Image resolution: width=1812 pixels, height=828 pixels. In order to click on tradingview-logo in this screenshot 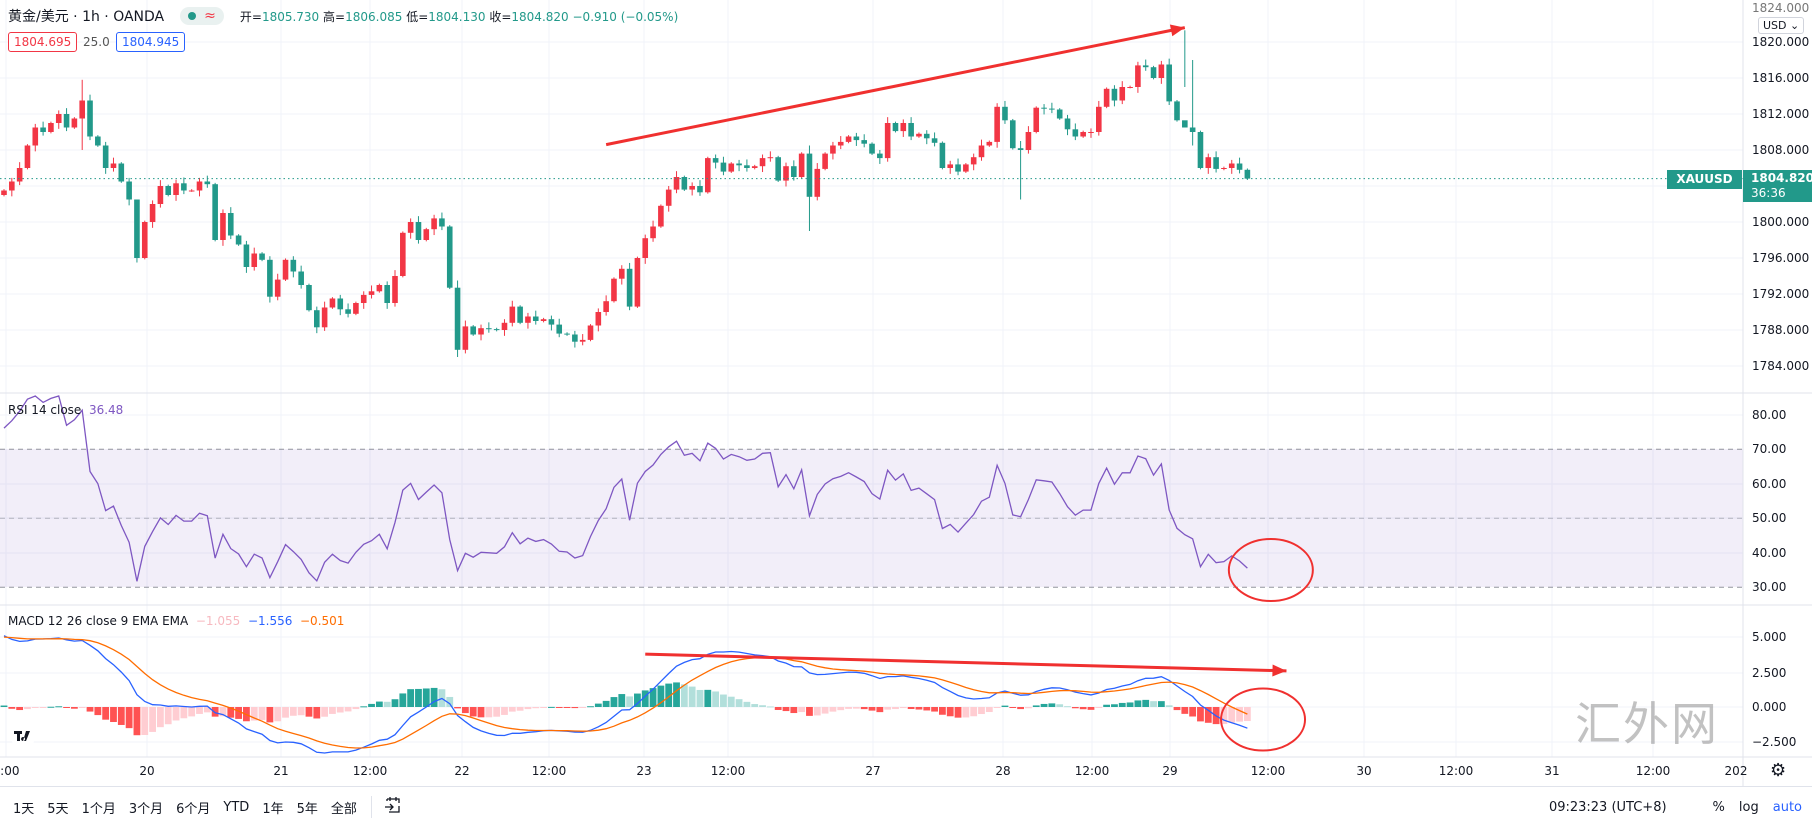, I will do `click(23, 735)`.